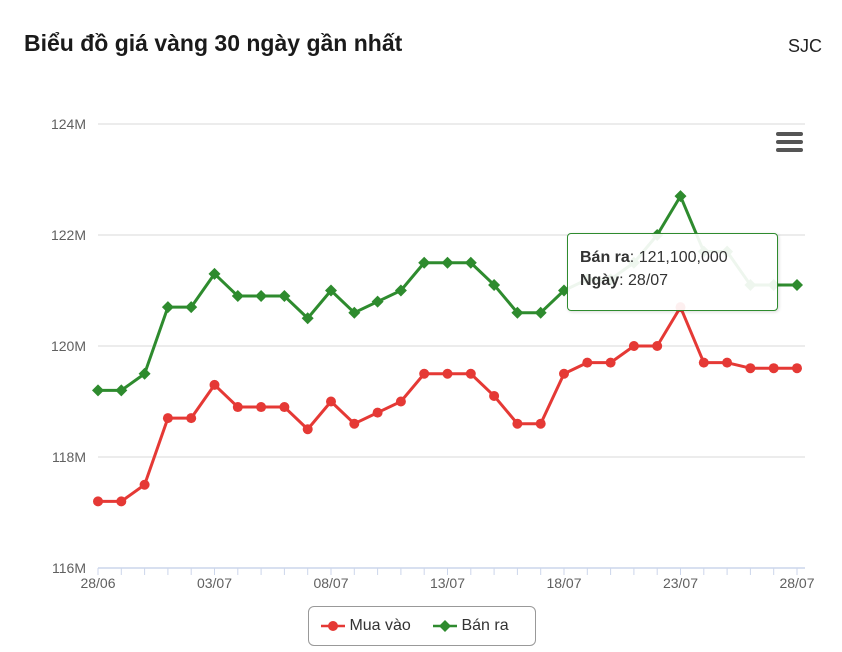 The width and height of the screenshot is (842, 652). Describe the element at coordinates (683, 257) in the screenshot. I see `tooltip-series-value: 121,100,000` at that location.